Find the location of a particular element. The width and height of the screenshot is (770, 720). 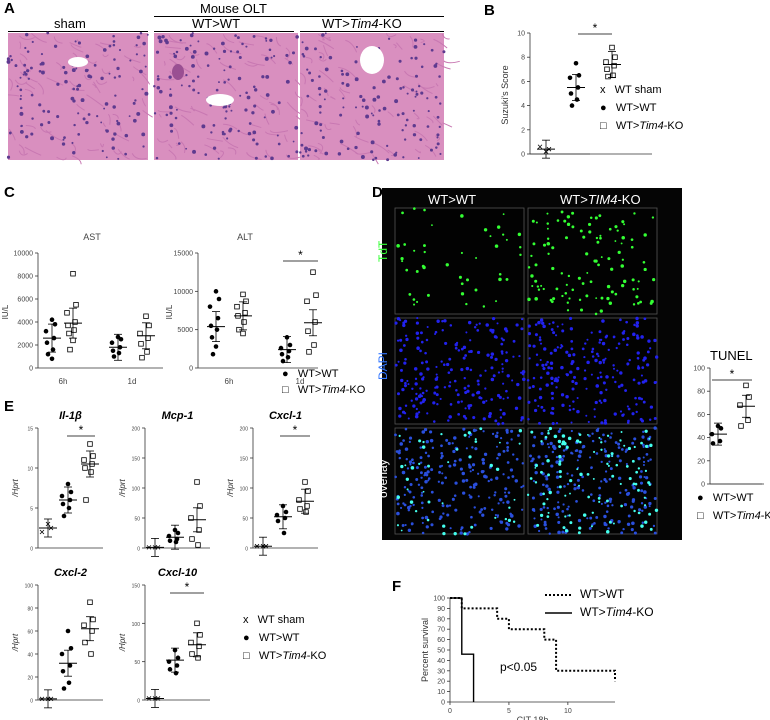

y-tick-label: 40 is located at coordinates (701, 438).